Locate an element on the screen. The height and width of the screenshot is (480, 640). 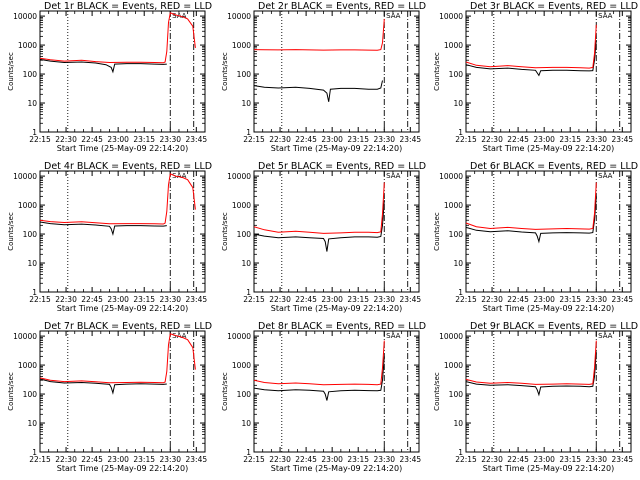
panel-title: Det 6r BLACK = Events, RED = LLD is located at coordinates (554, 166).